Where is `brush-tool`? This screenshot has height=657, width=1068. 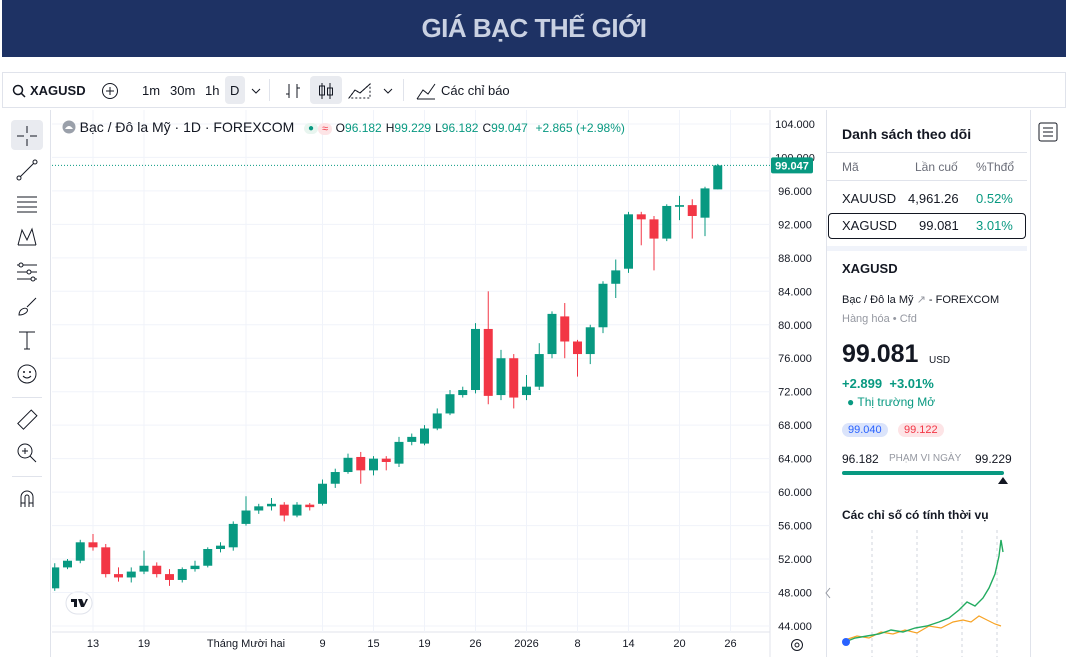 brush-tool is located at coordinates (27, 307).